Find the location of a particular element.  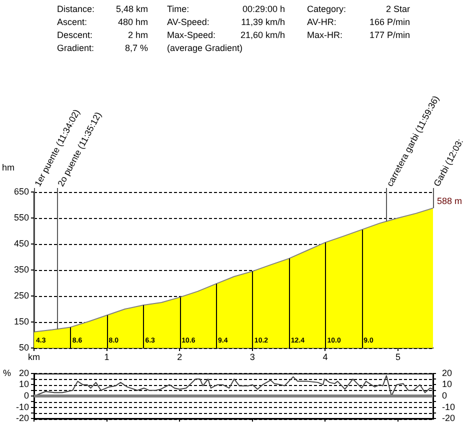

y-tick-label: 450 is located at coordinates (21, 243).